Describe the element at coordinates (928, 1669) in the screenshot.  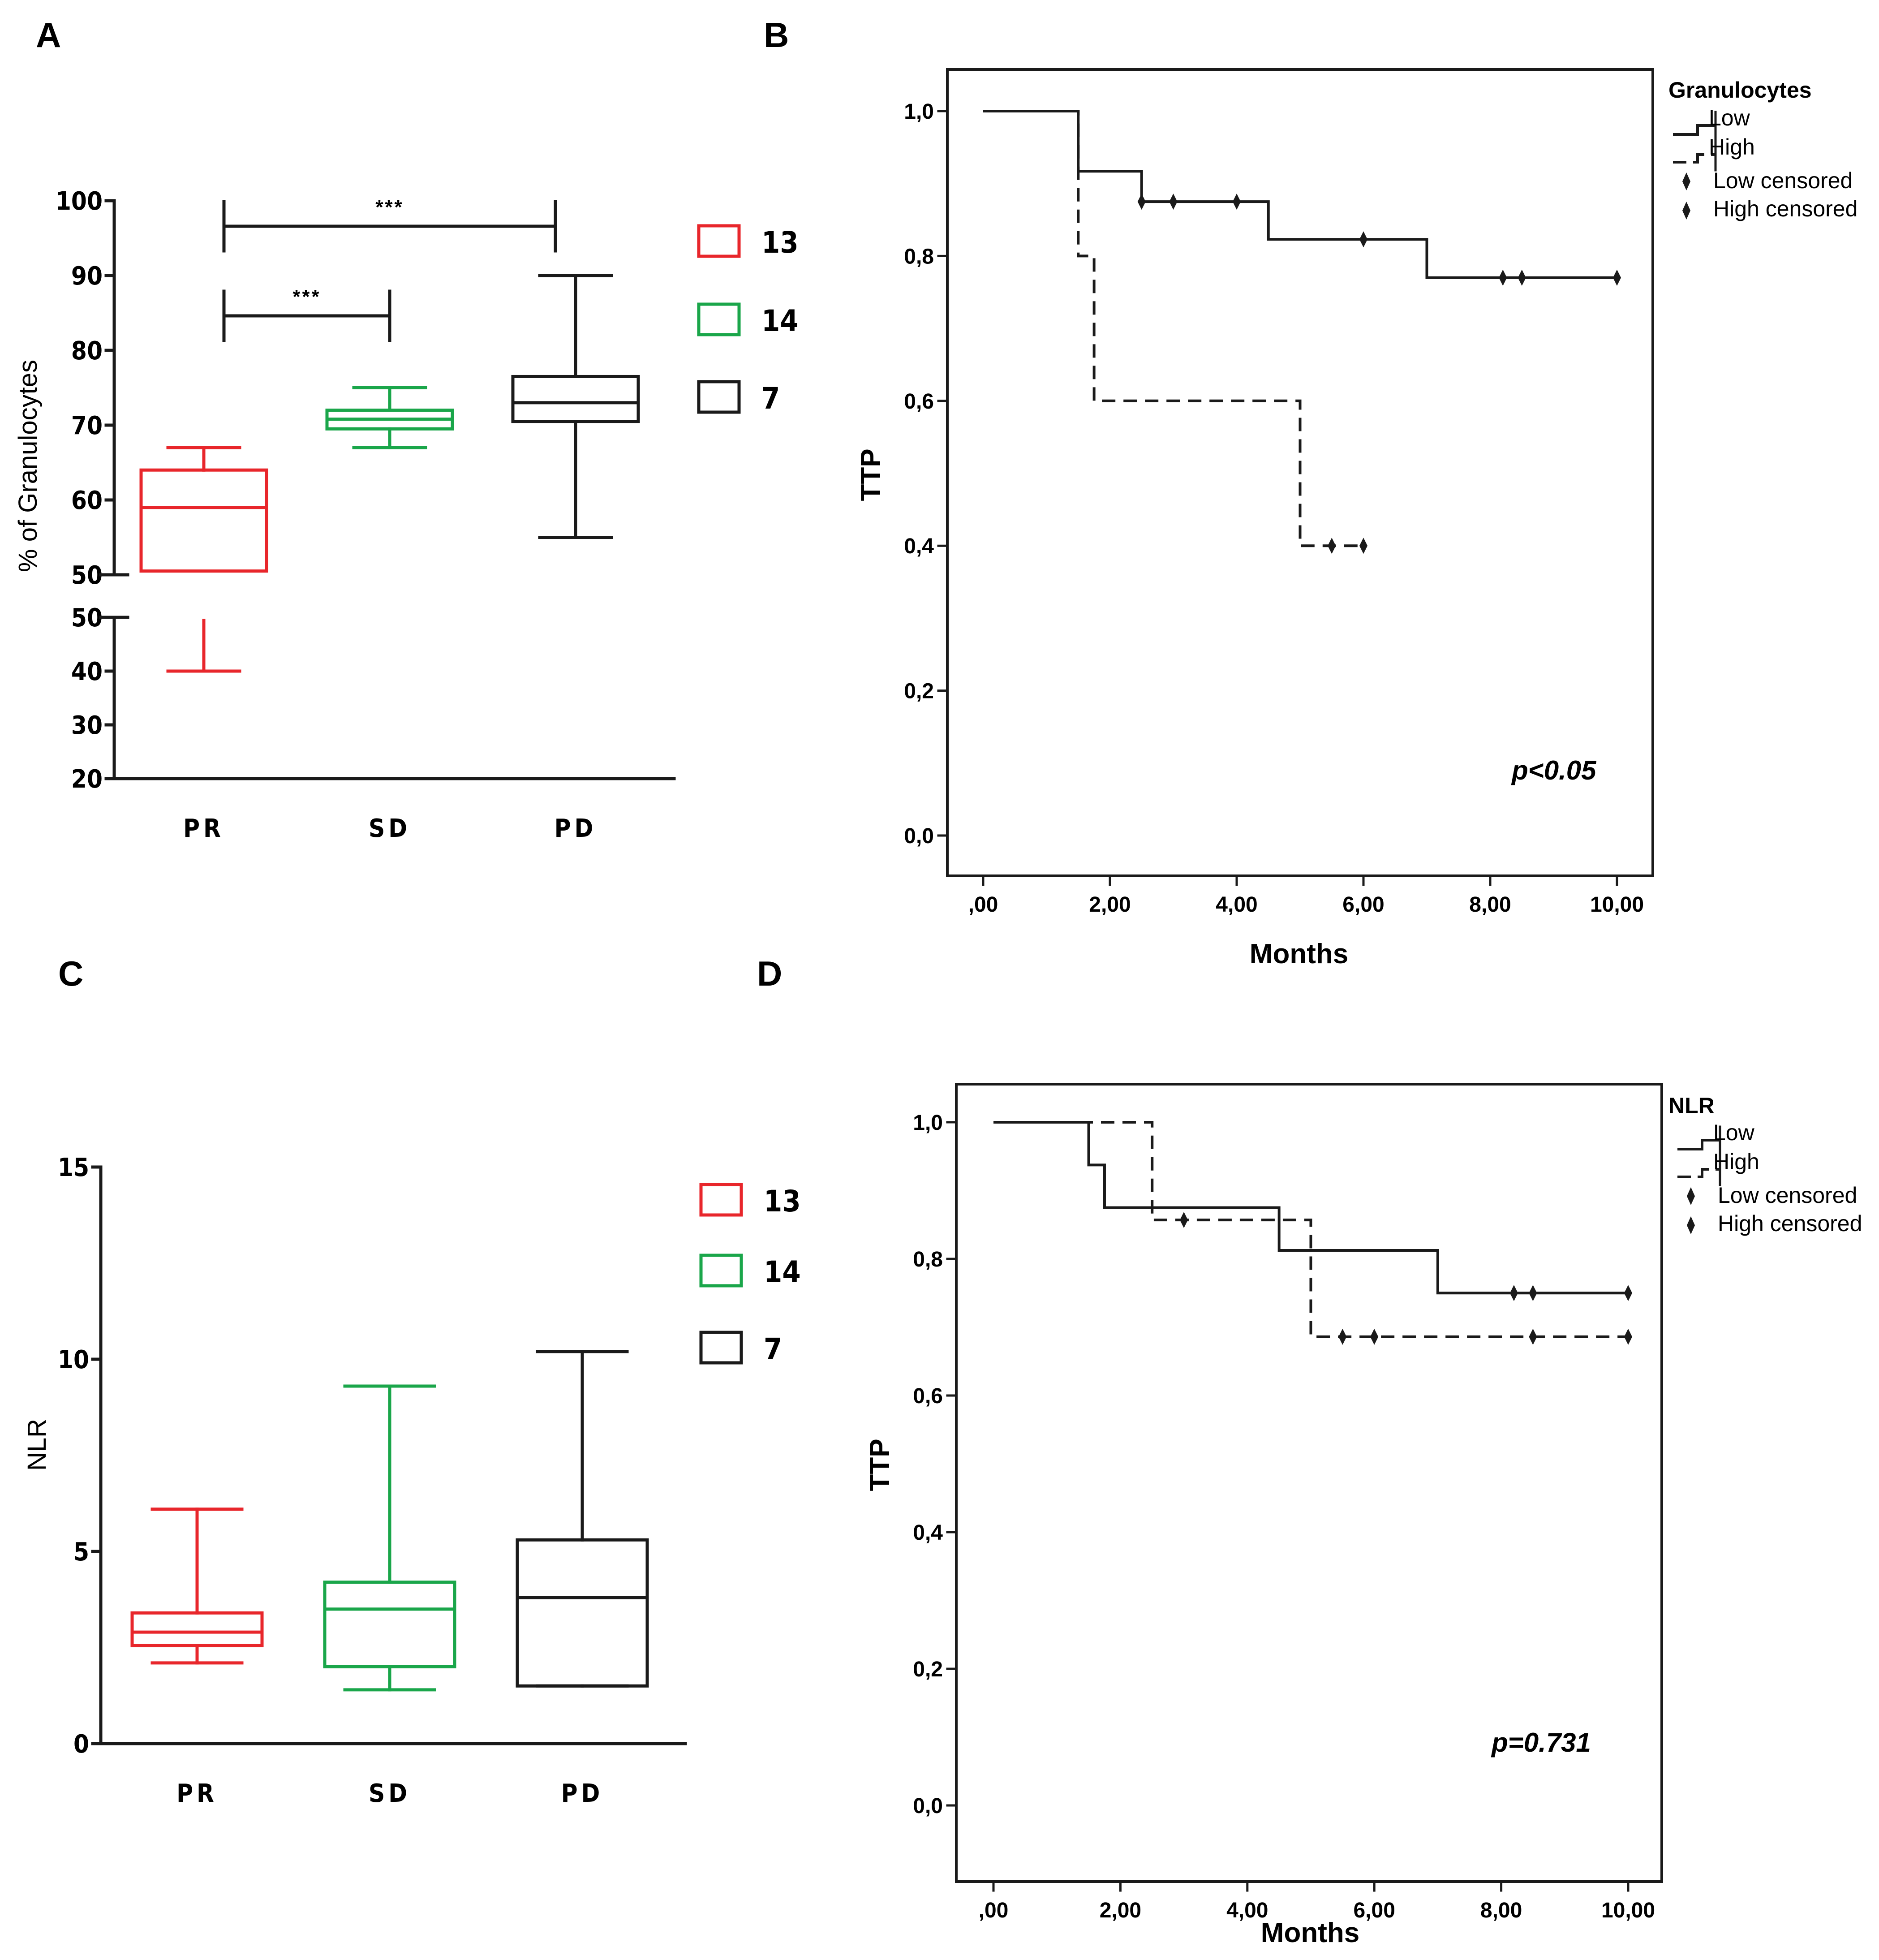
I see `y-tick-label: 0,2` at that location.